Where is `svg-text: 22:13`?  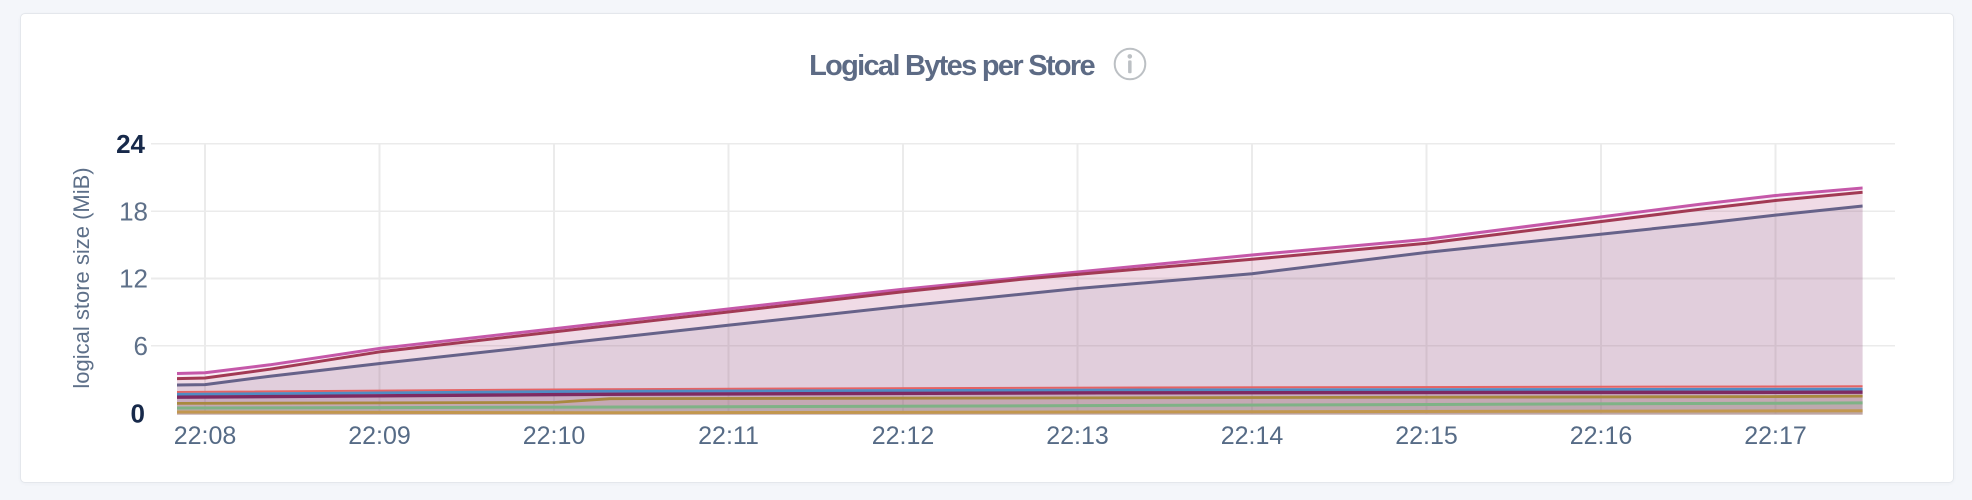 svg-text: 22:13 is located at coordinates (1077, 436).